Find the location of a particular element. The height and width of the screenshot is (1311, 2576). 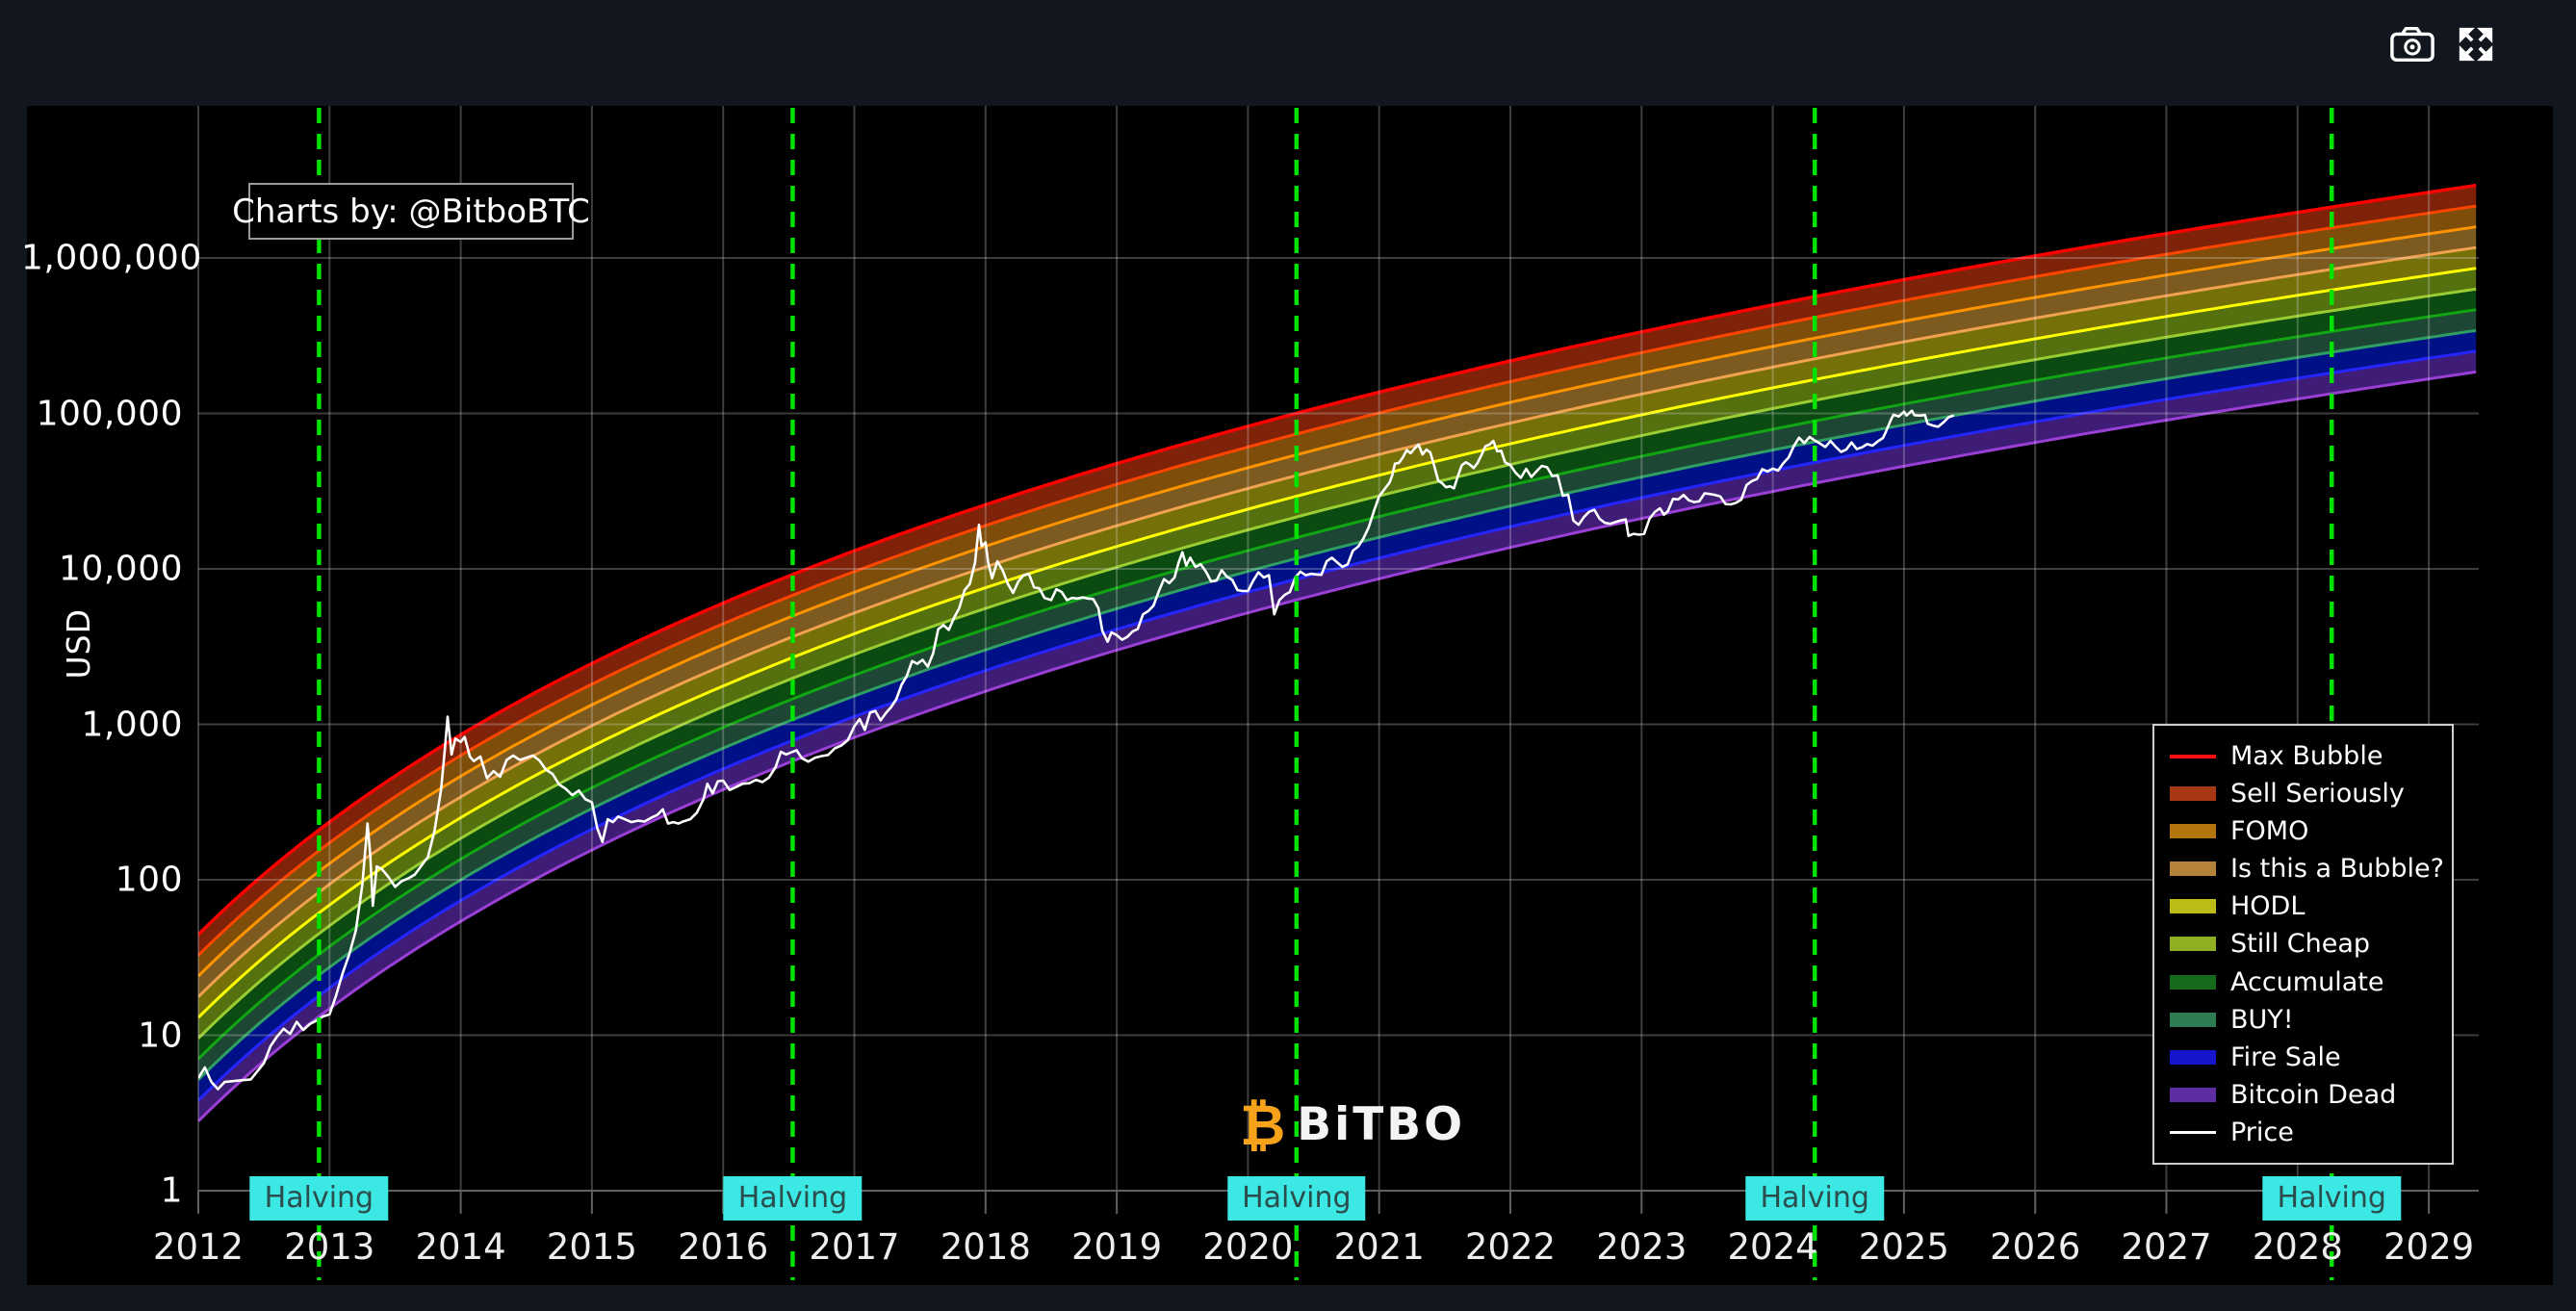

y-axis-title: USD is located at coordinates (78, 644).